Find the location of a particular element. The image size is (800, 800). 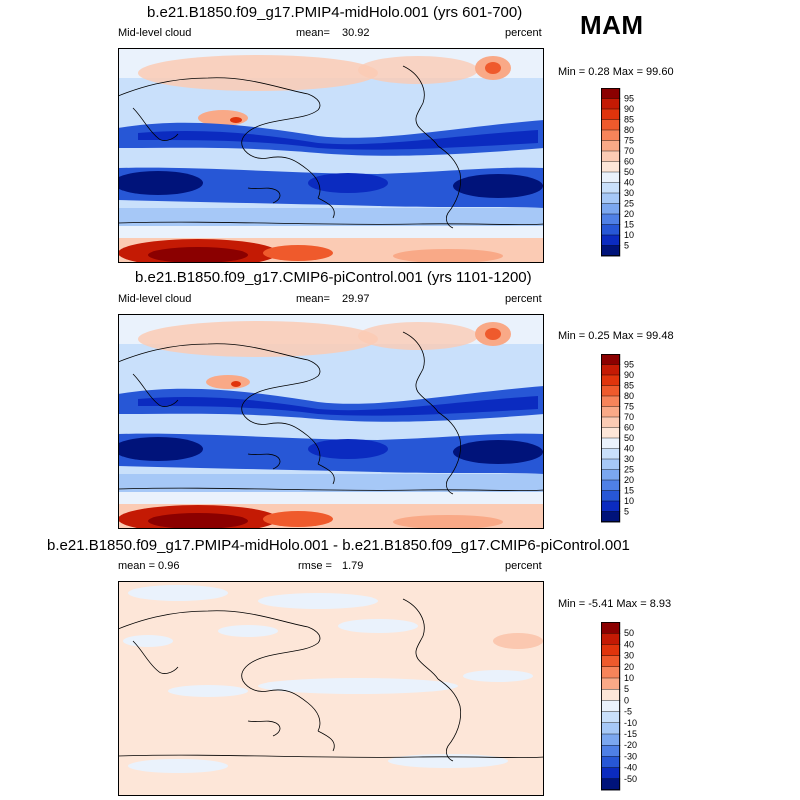

colorbar-3-tick-label: -20 is located at coordinates (630, 745).